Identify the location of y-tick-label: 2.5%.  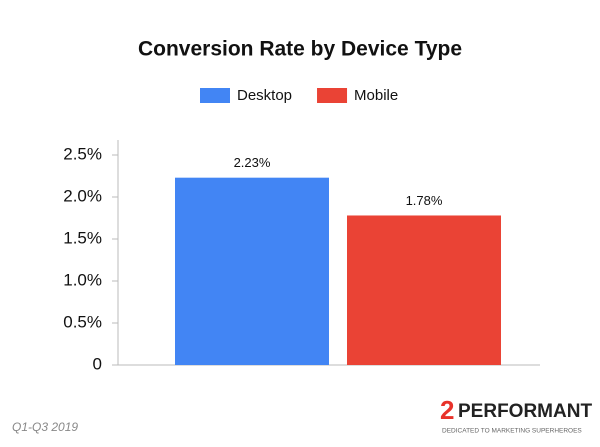
(82, 153).